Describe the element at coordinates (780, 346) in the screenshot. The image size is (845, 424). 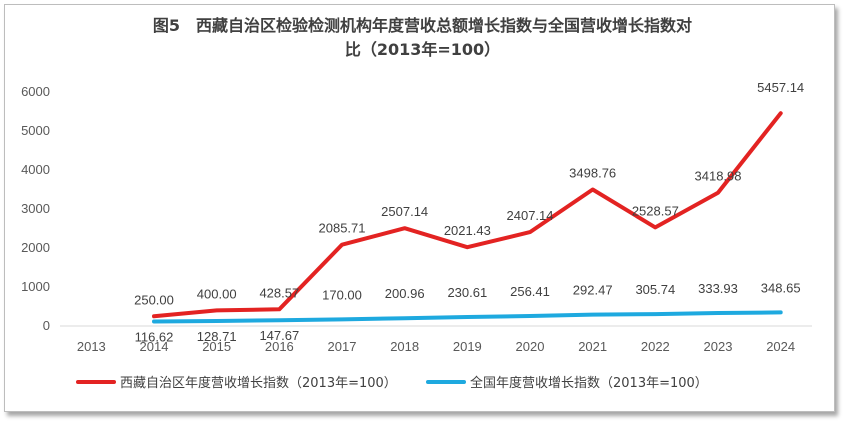
I see `x-tick-label: 2024` at that location.